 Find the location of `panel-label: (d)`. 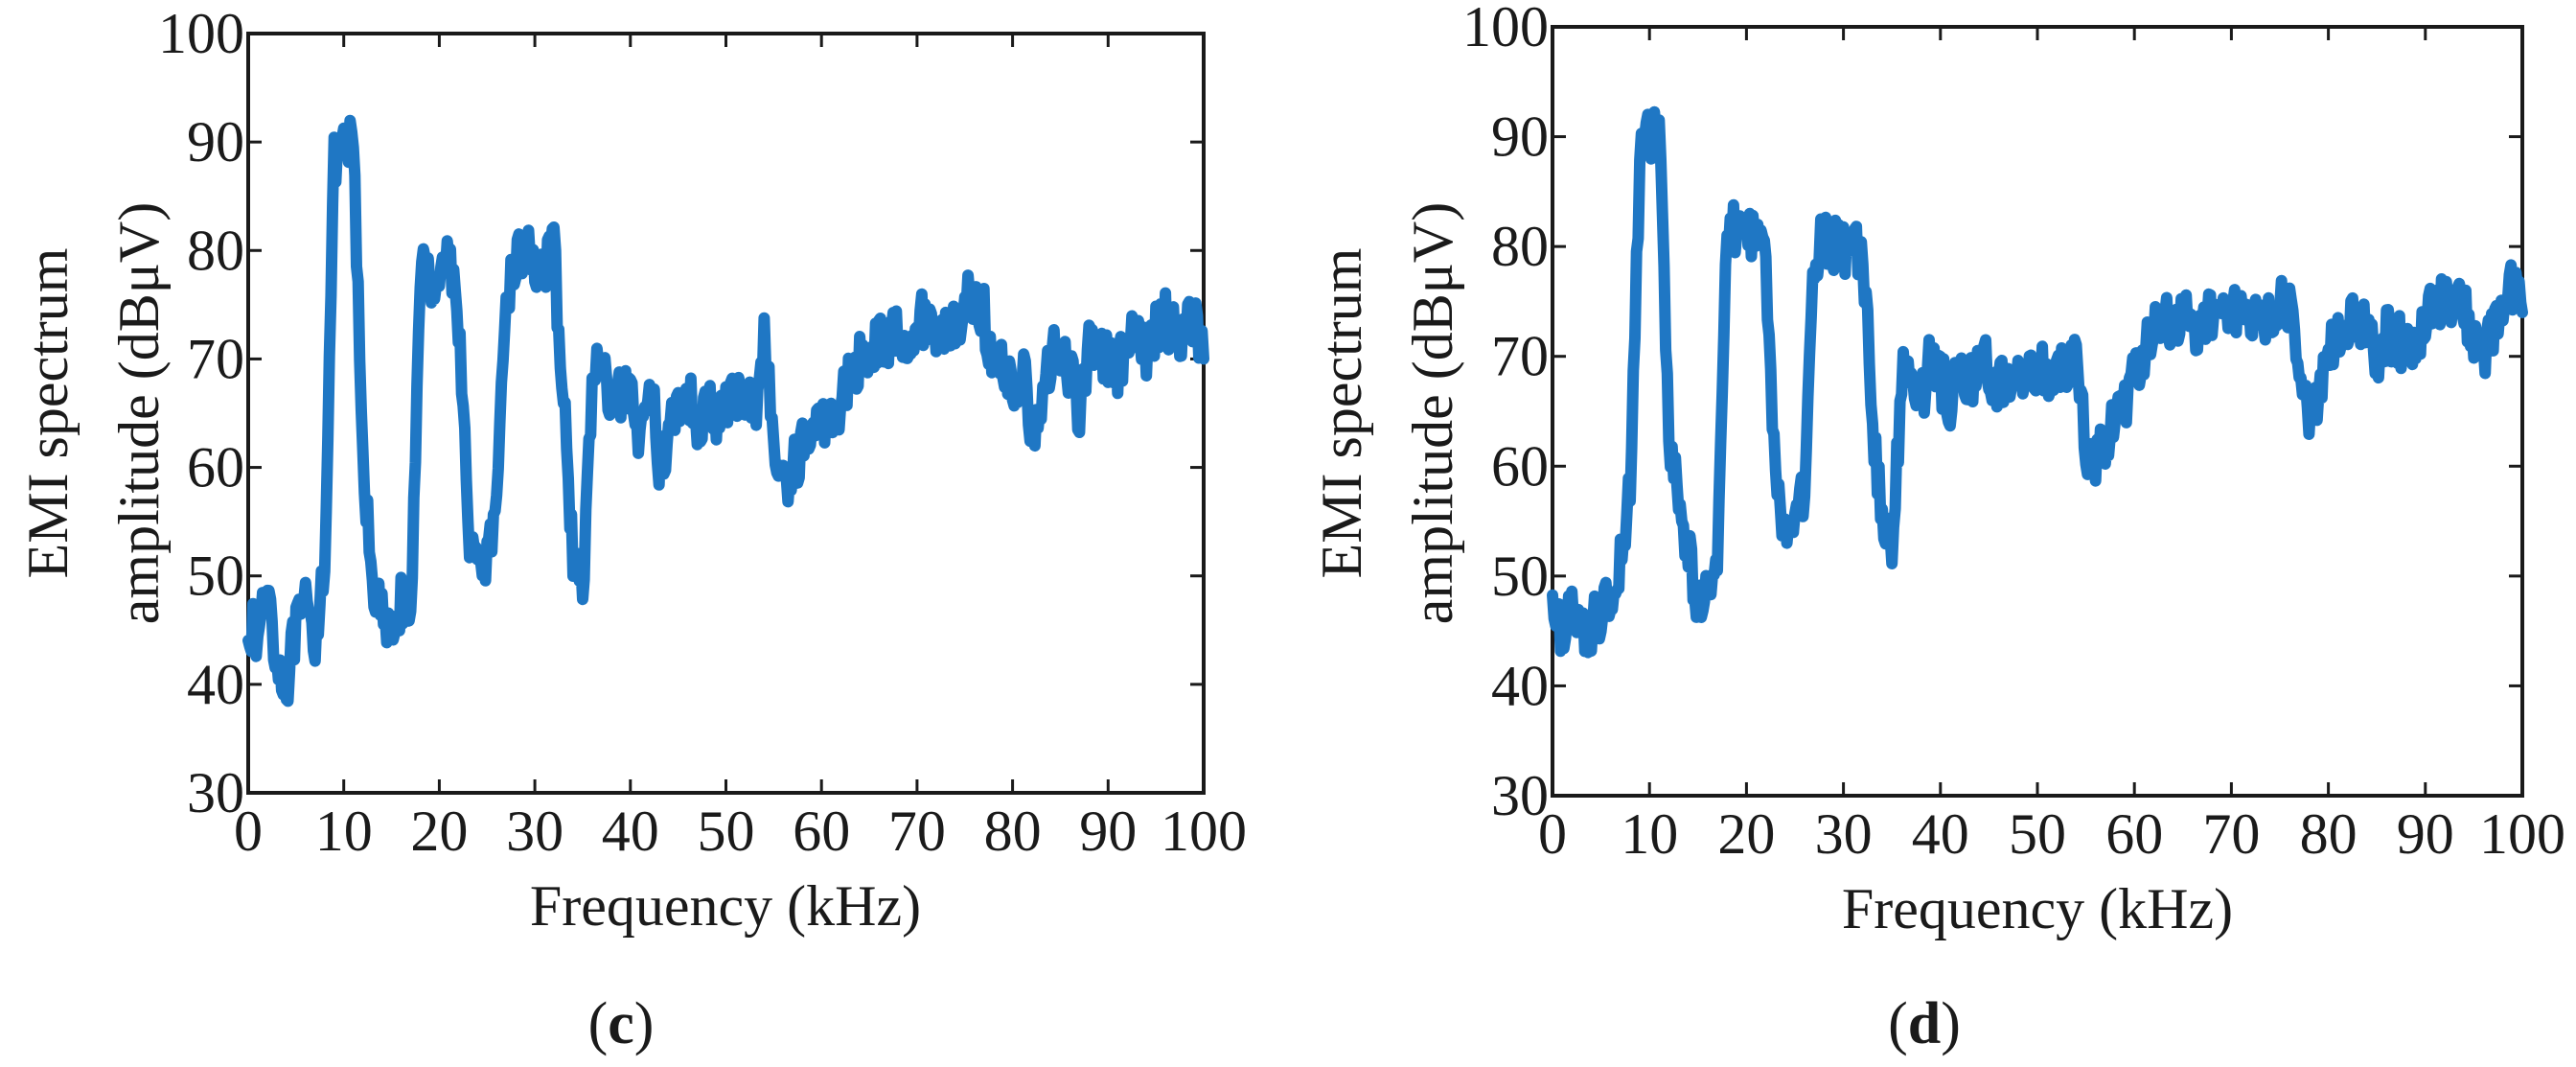

panel-label: (d) is located at coordinates (1924, 1024).